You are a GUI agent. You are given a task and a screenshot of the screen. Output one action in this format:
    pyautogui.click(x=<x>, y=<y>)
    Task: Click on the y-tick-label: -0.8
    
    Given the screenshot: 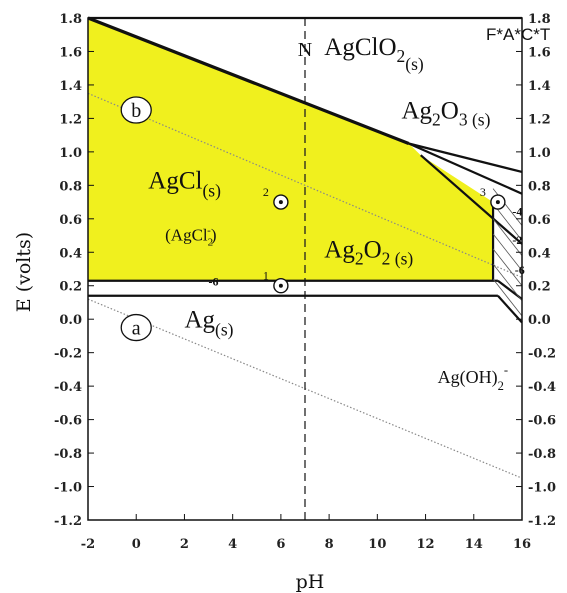 What is the action you would take?
    pyautogui.click(x=68, y=454)
    